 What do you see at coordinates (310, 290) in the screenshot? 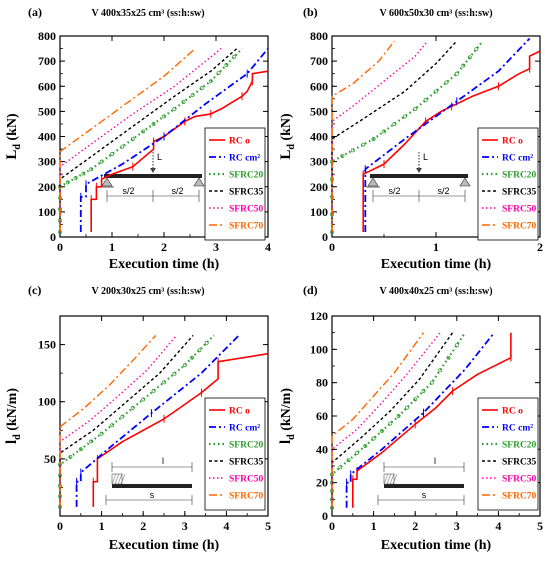
I see `panel-label: (d)` at bounding box center [310, 290].